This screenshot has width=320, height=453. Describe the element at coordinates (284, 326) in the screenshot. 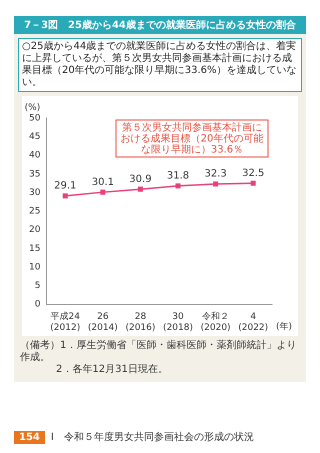

I see `x-axis-title: (年)` at that location.